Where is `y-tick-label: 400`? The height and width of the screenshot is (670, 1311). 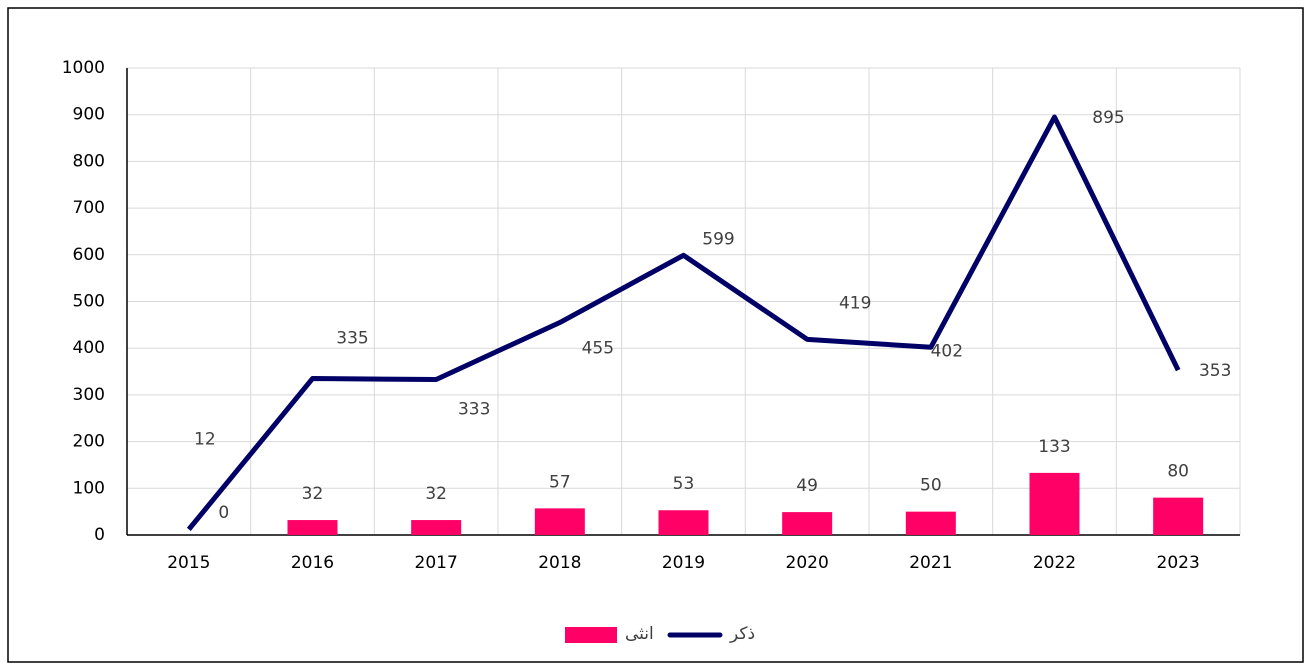 y-tick-label: 400 is located at coordinates (89, 348).